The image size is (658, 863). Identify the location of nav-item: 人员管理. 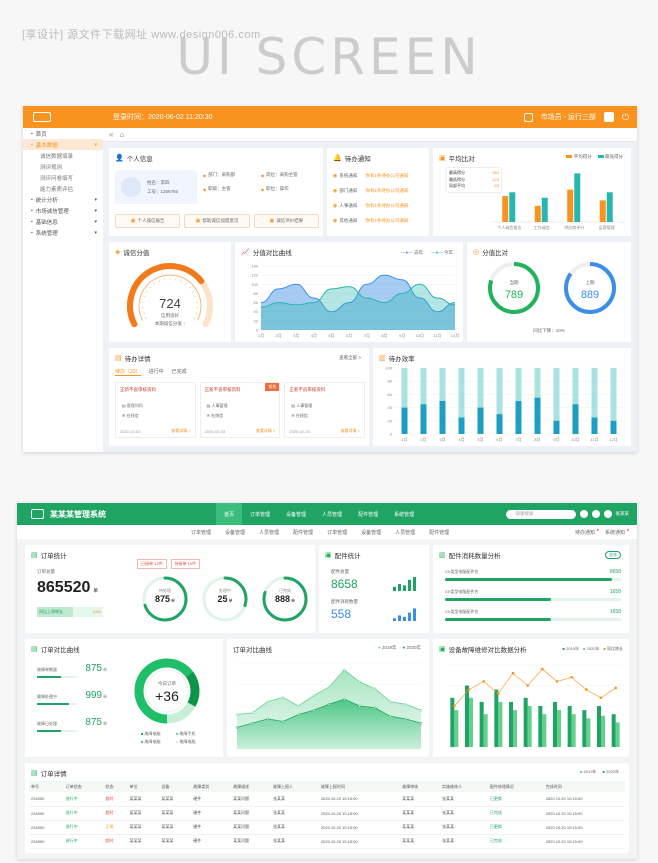
(332, 514).